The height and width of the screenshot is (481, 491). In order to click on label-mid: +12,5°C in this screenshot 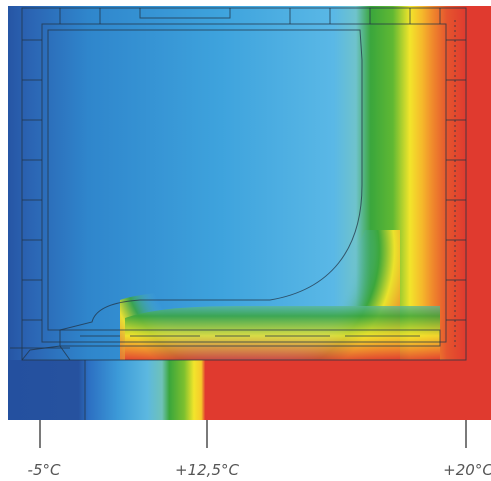, I will do `click(207, 470)`.